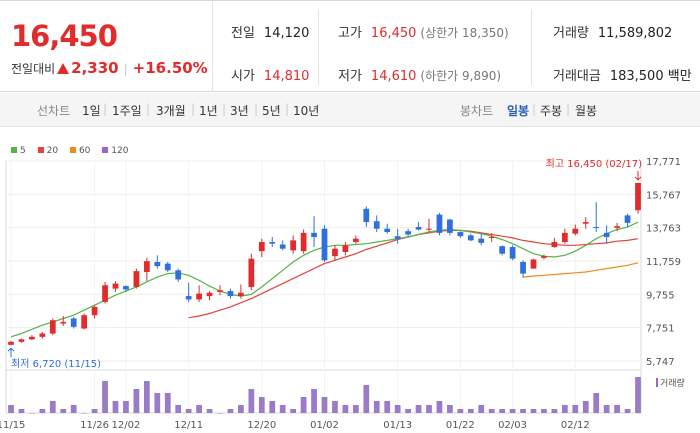  I want to click on x-tick-label: 11/26, so click(94, 425).